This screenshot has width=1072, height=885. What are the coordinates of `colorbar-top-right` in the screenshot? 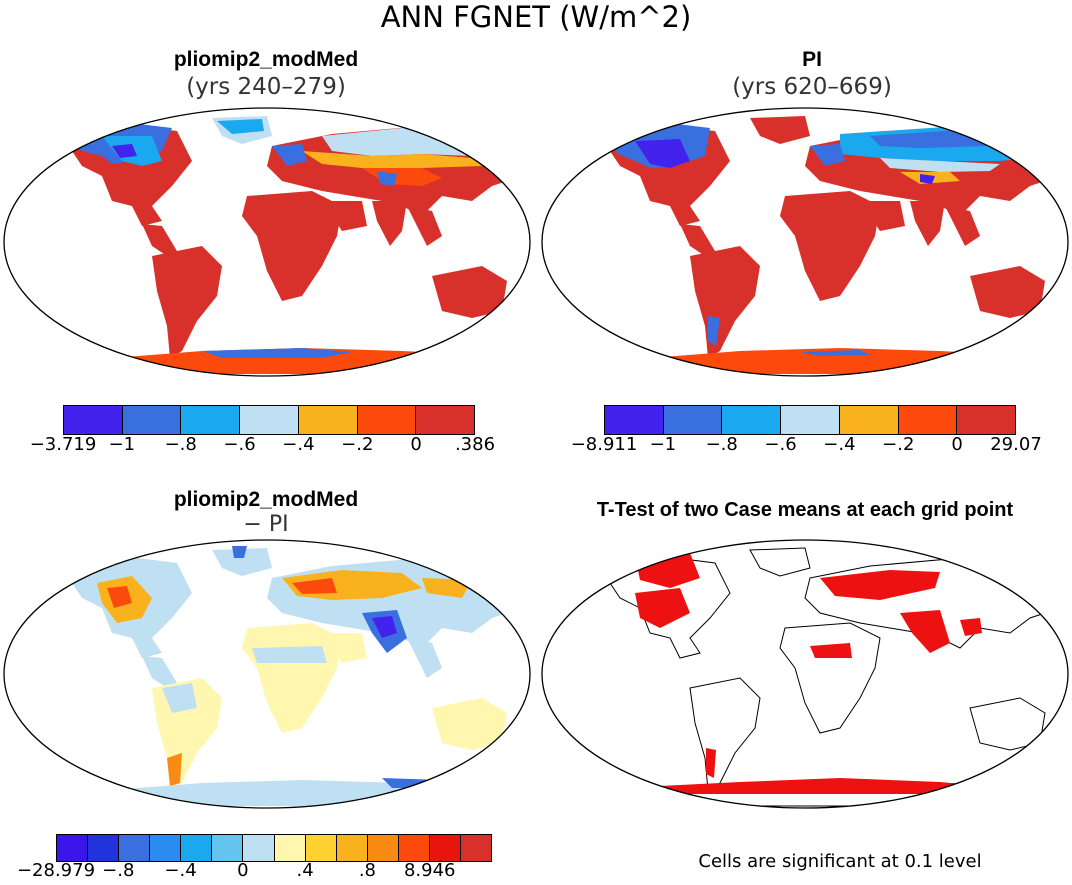 It's located at (810, 420).